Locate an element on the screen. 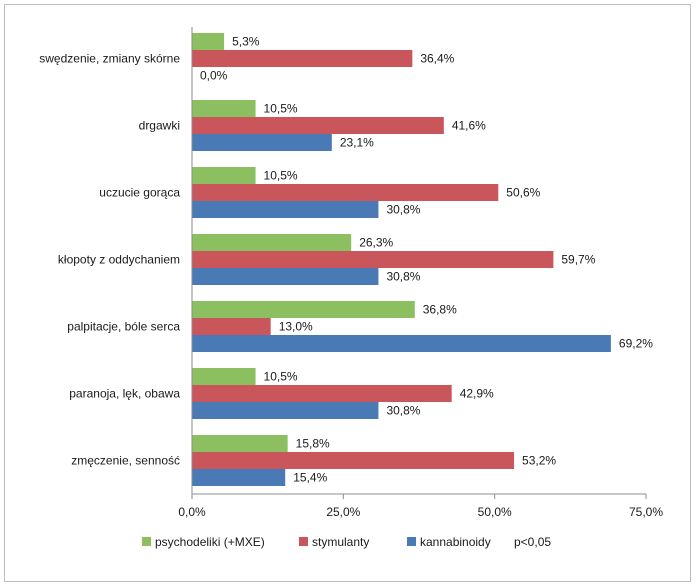 The height and width of the screenshot is (588, 696). data-label: 41,6% is located at coordinates (469, 126).